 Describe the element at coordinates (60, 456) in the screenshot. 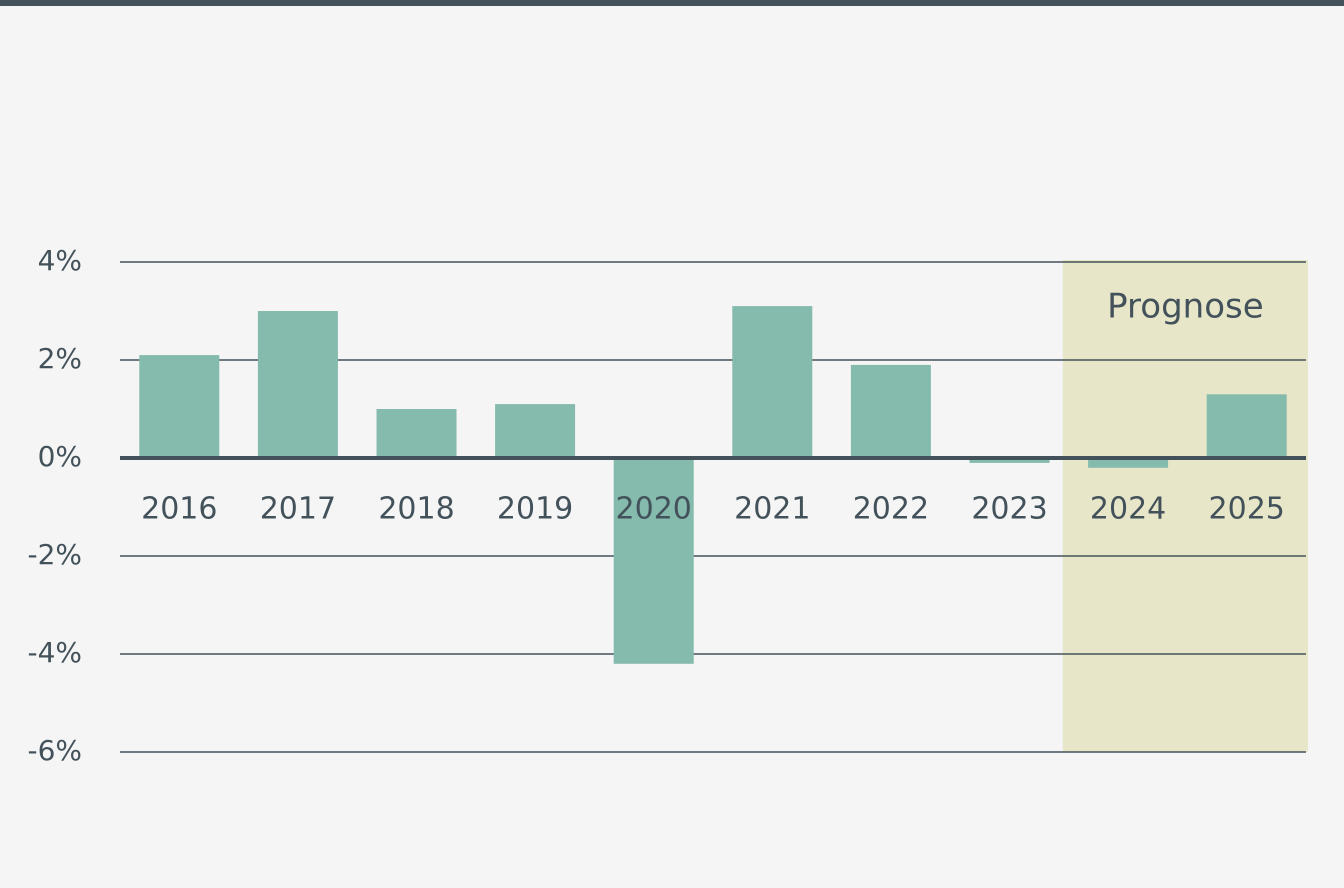

I see `y-tick-label: 0%` at that location.